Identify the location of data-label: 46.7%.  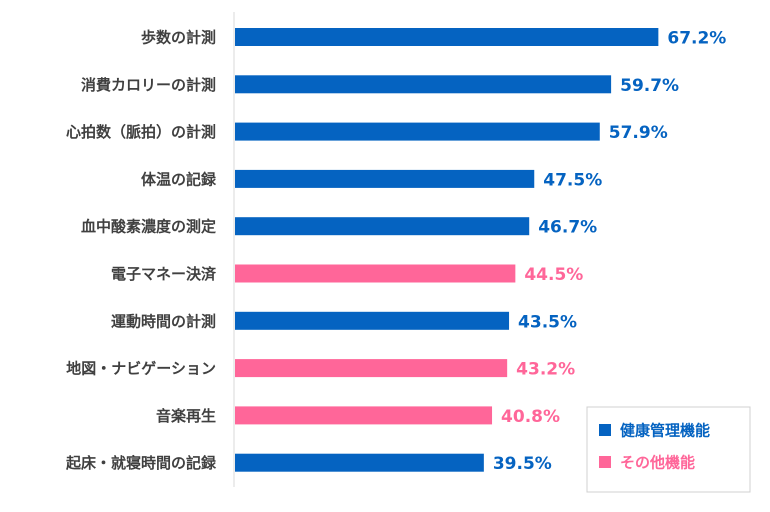
(567, 228).